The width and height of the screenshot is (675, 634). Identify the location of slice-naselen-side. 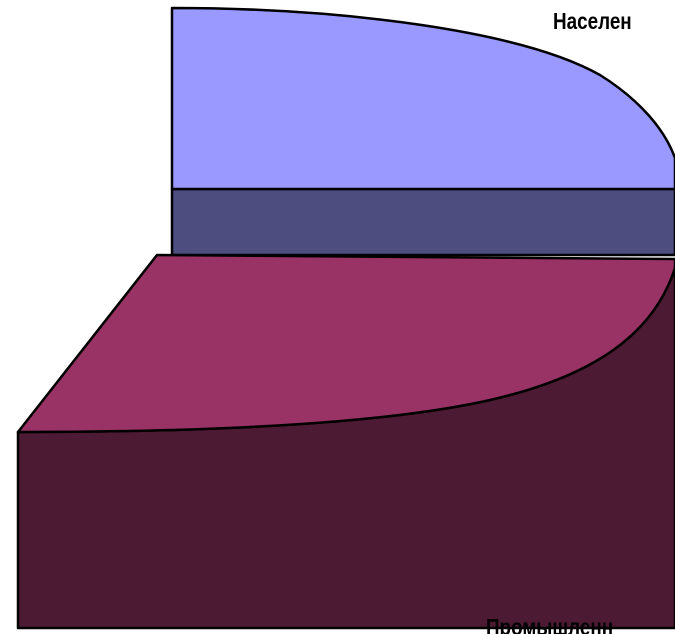
(422, 222).